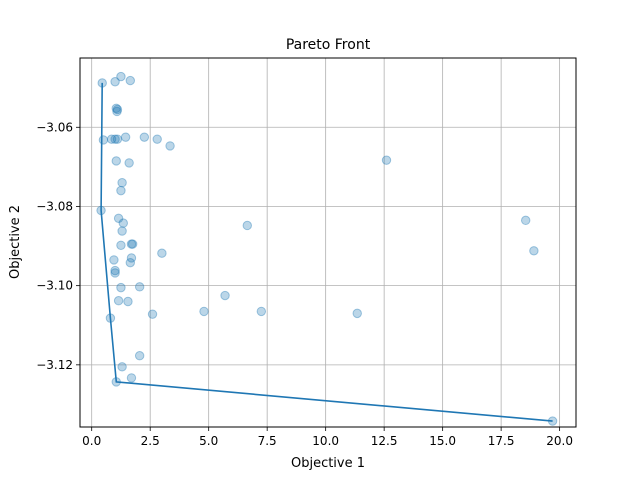  I want to click on x-tick-label: 5.0, so click(208, 441).